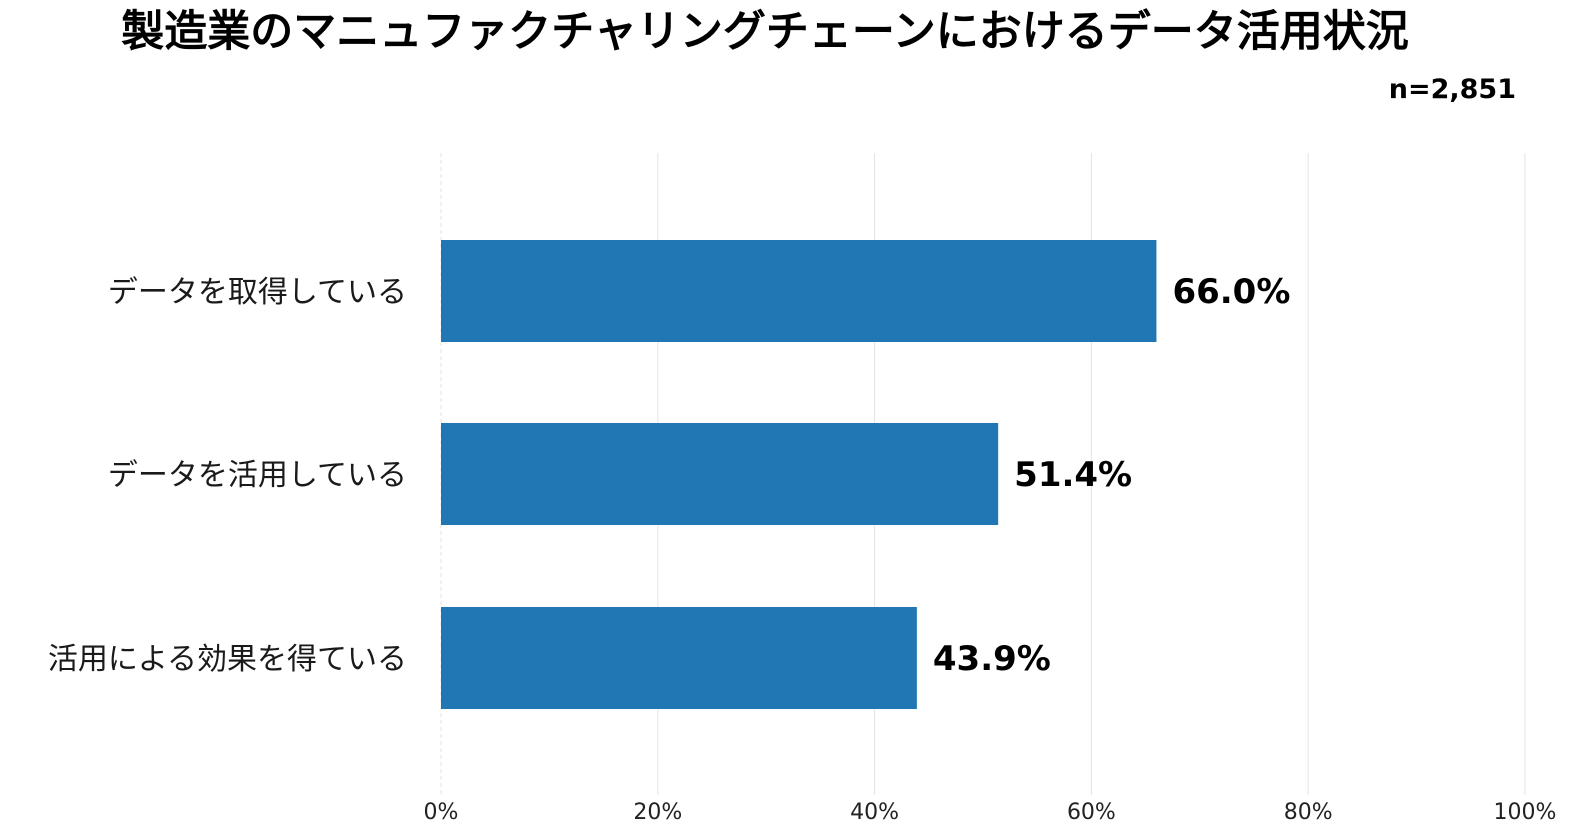 The image size is (1571, 838). Describe the element at coordinates (227, 659) in the screenshot. I see `category-label: 活用による効果を得ている` at that location.